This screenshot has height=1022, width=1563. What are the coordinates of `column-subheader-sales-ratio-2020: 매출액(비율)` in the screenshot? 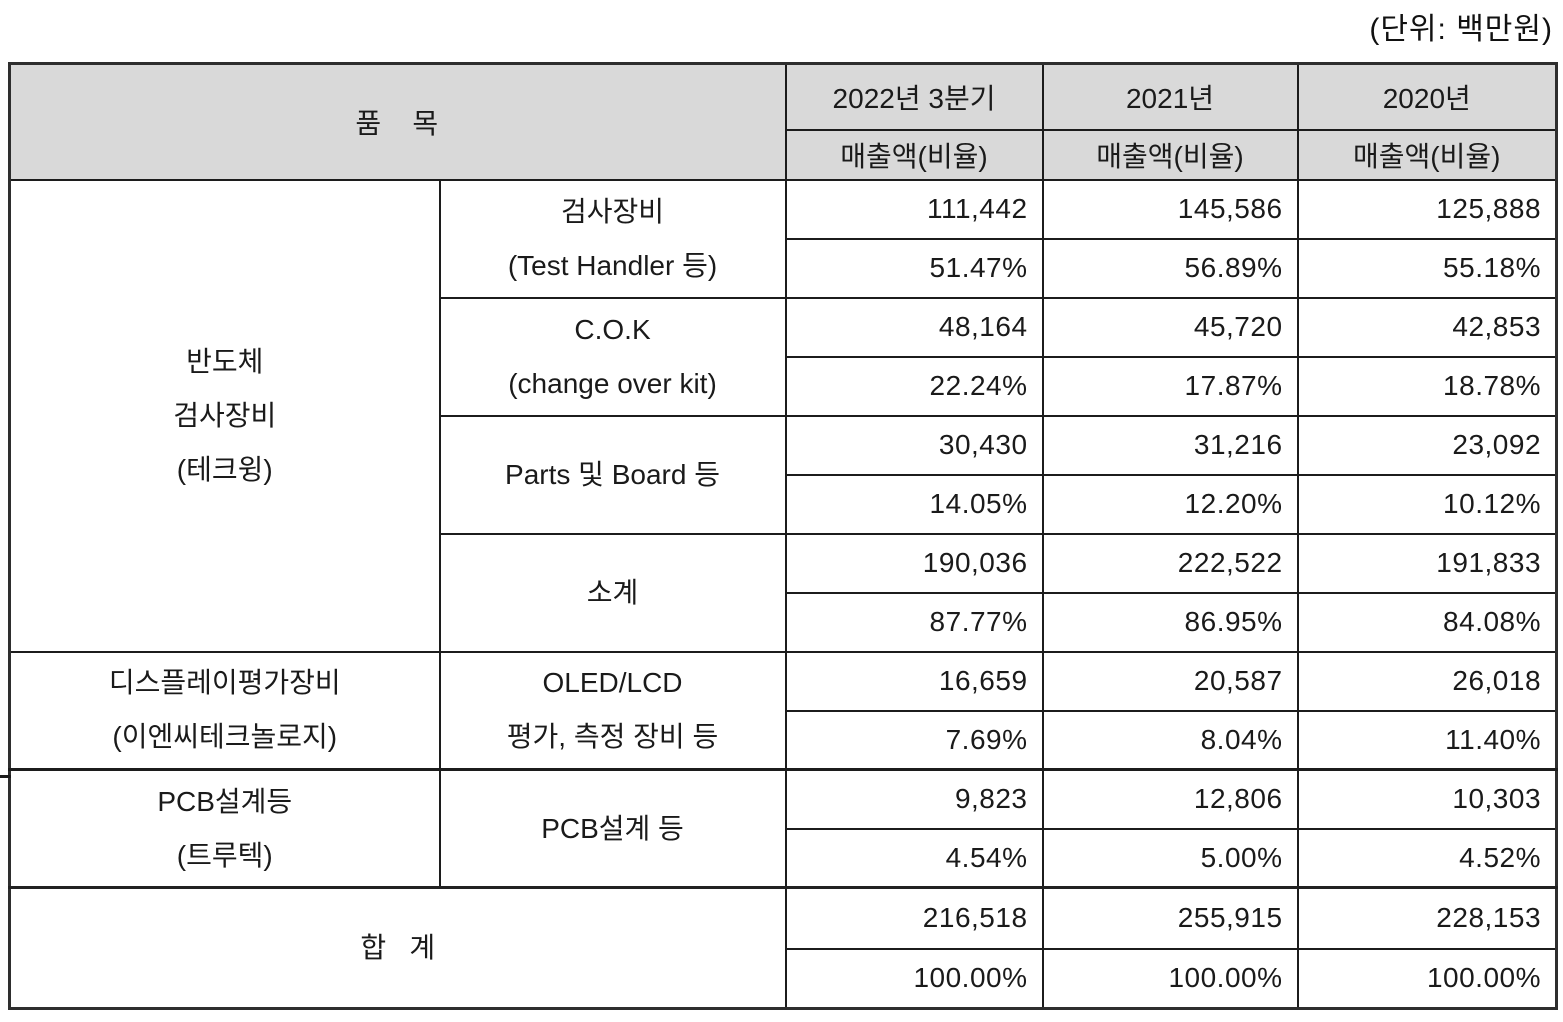 It's located at (1427, 154).